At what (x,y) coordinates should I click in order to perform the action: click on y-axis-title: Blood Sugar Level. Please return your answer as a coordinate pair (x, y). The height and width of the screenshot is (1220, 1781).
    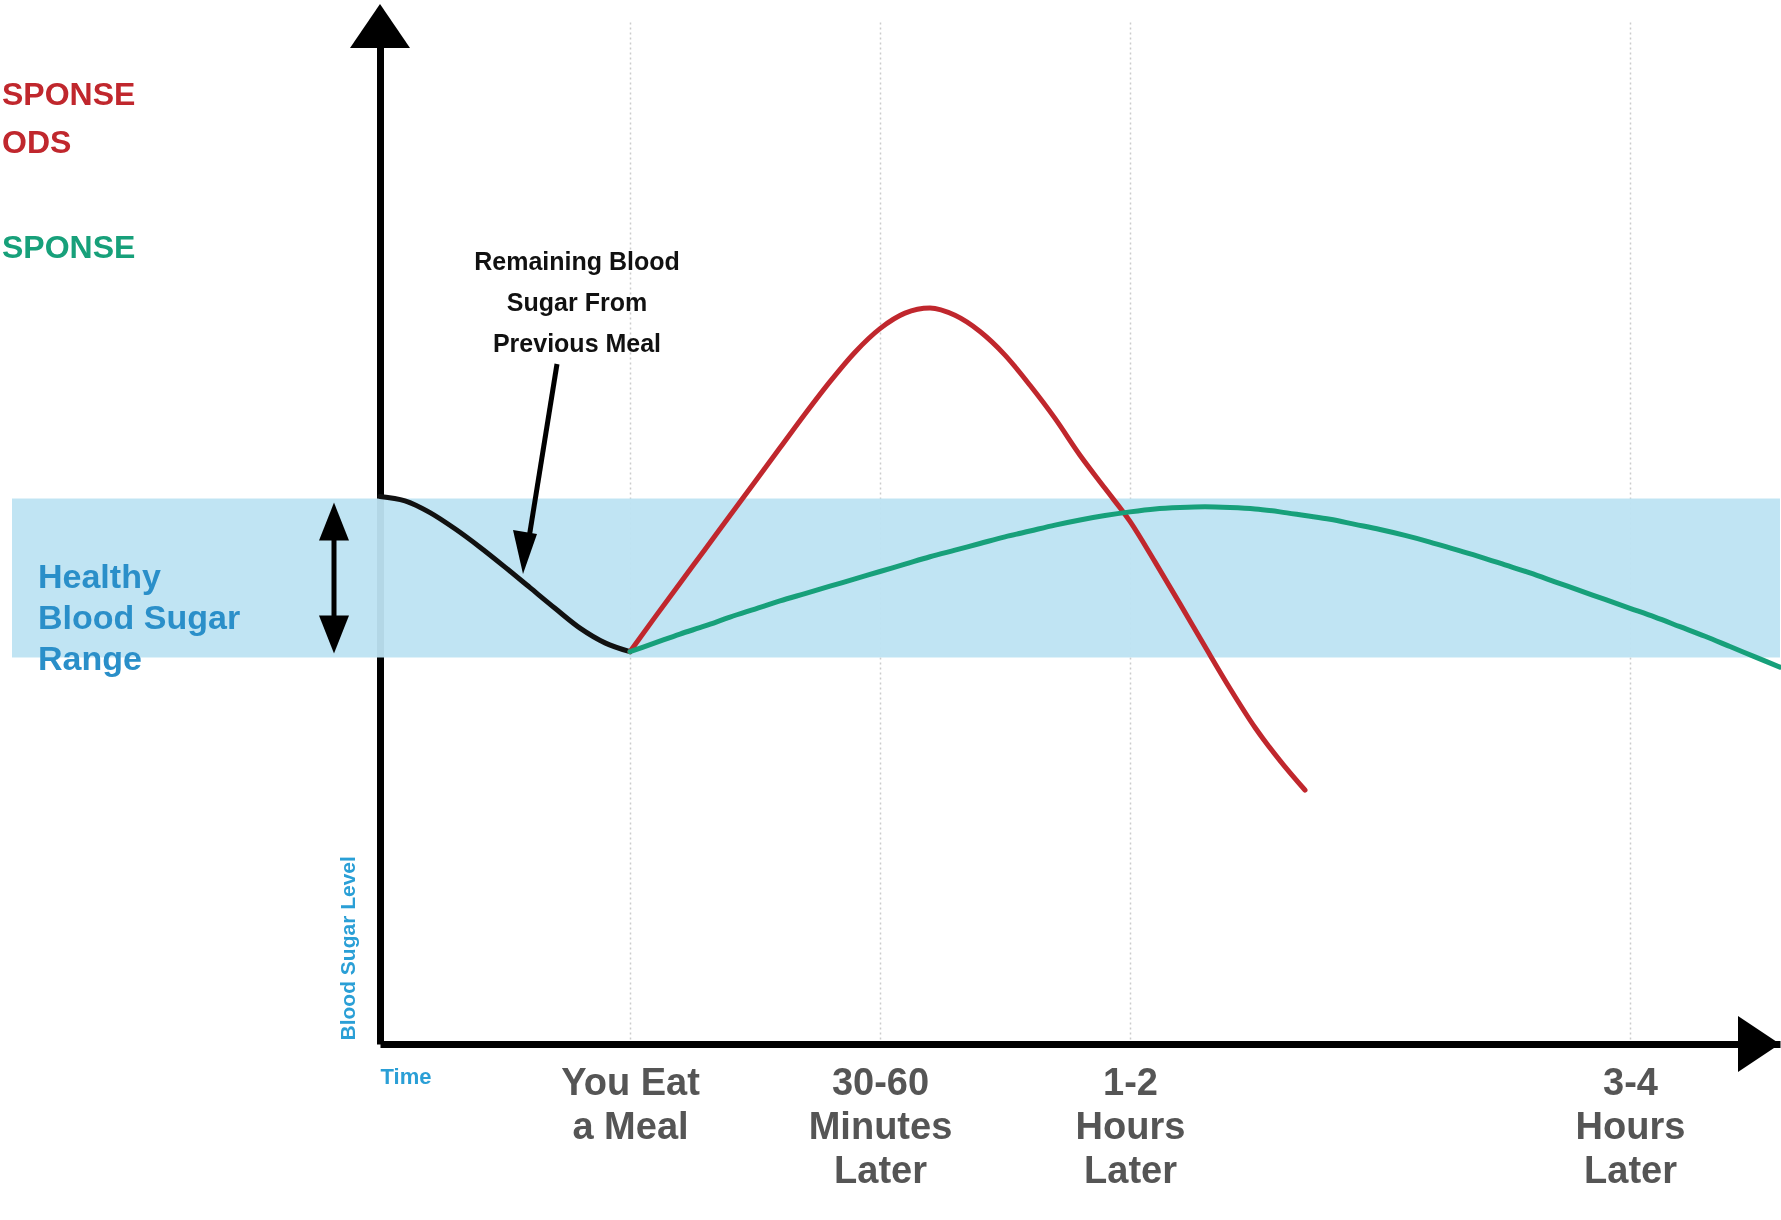
    Looking at the image, I should click on (347, 948).